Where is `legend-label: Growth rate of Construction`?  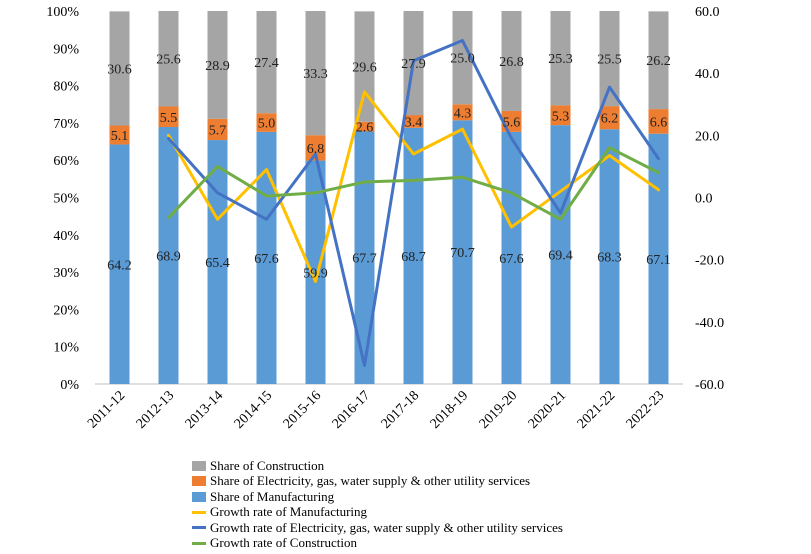
legend-label: Growth rate of Construction is located at coordinates (283, 543).